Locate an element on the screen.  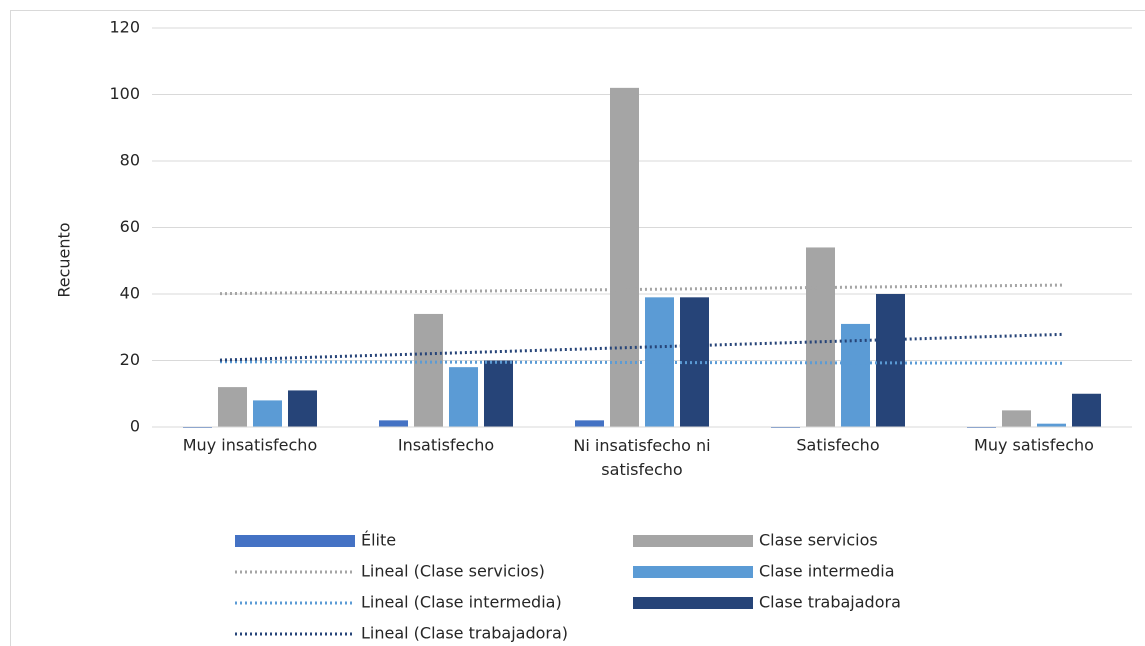
y-tick-label: 40 is located at coordinates (130, 293).